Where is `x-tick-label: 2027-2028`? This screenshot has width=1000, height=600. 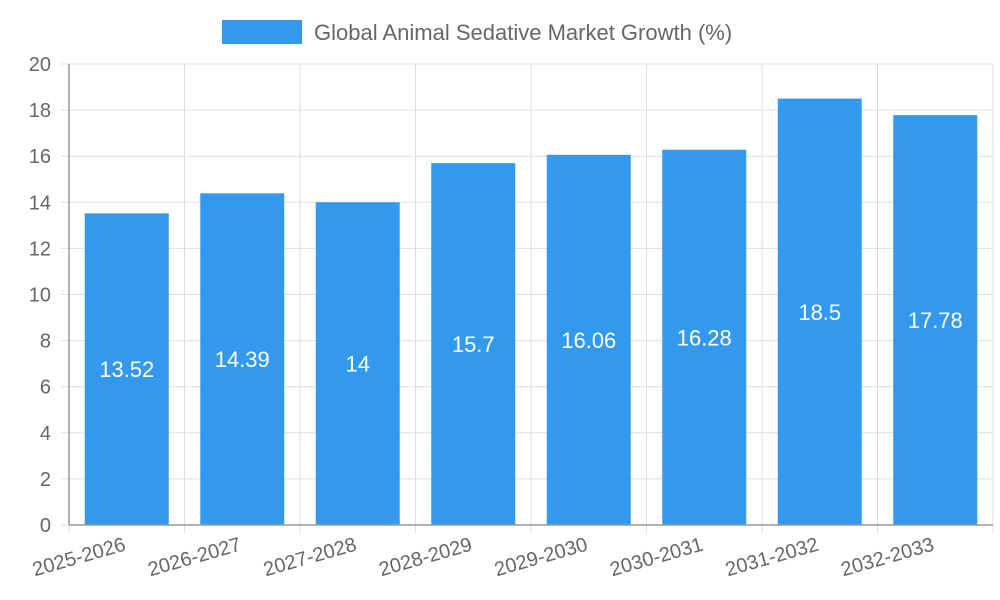 x-tick-label: 2027-2028 is located at coordinates (310, 558).